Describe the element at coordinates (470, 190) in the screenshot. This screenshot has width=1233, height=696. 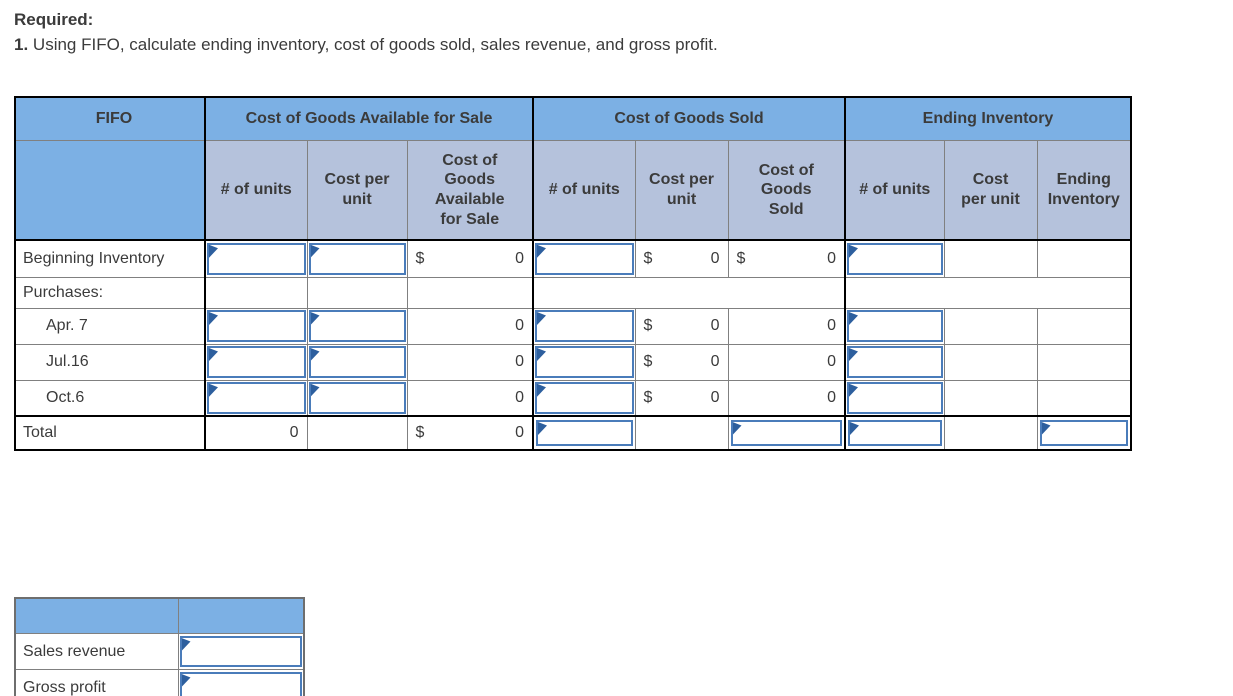
I see `col-header-cost-available: Cost of Goods Available for Sale` at that location.